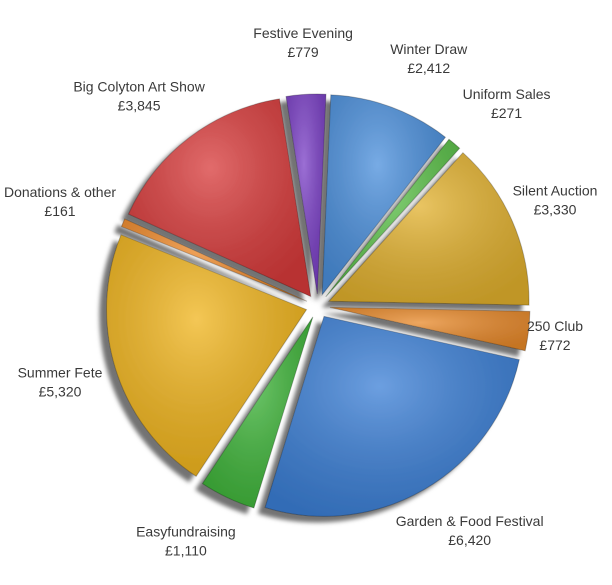 The image size is (612, 585). What do you see at coordinates (186, 551) in the screenshot?
I see `slice-value-label: £1,110` at bounding box center [186, 551].